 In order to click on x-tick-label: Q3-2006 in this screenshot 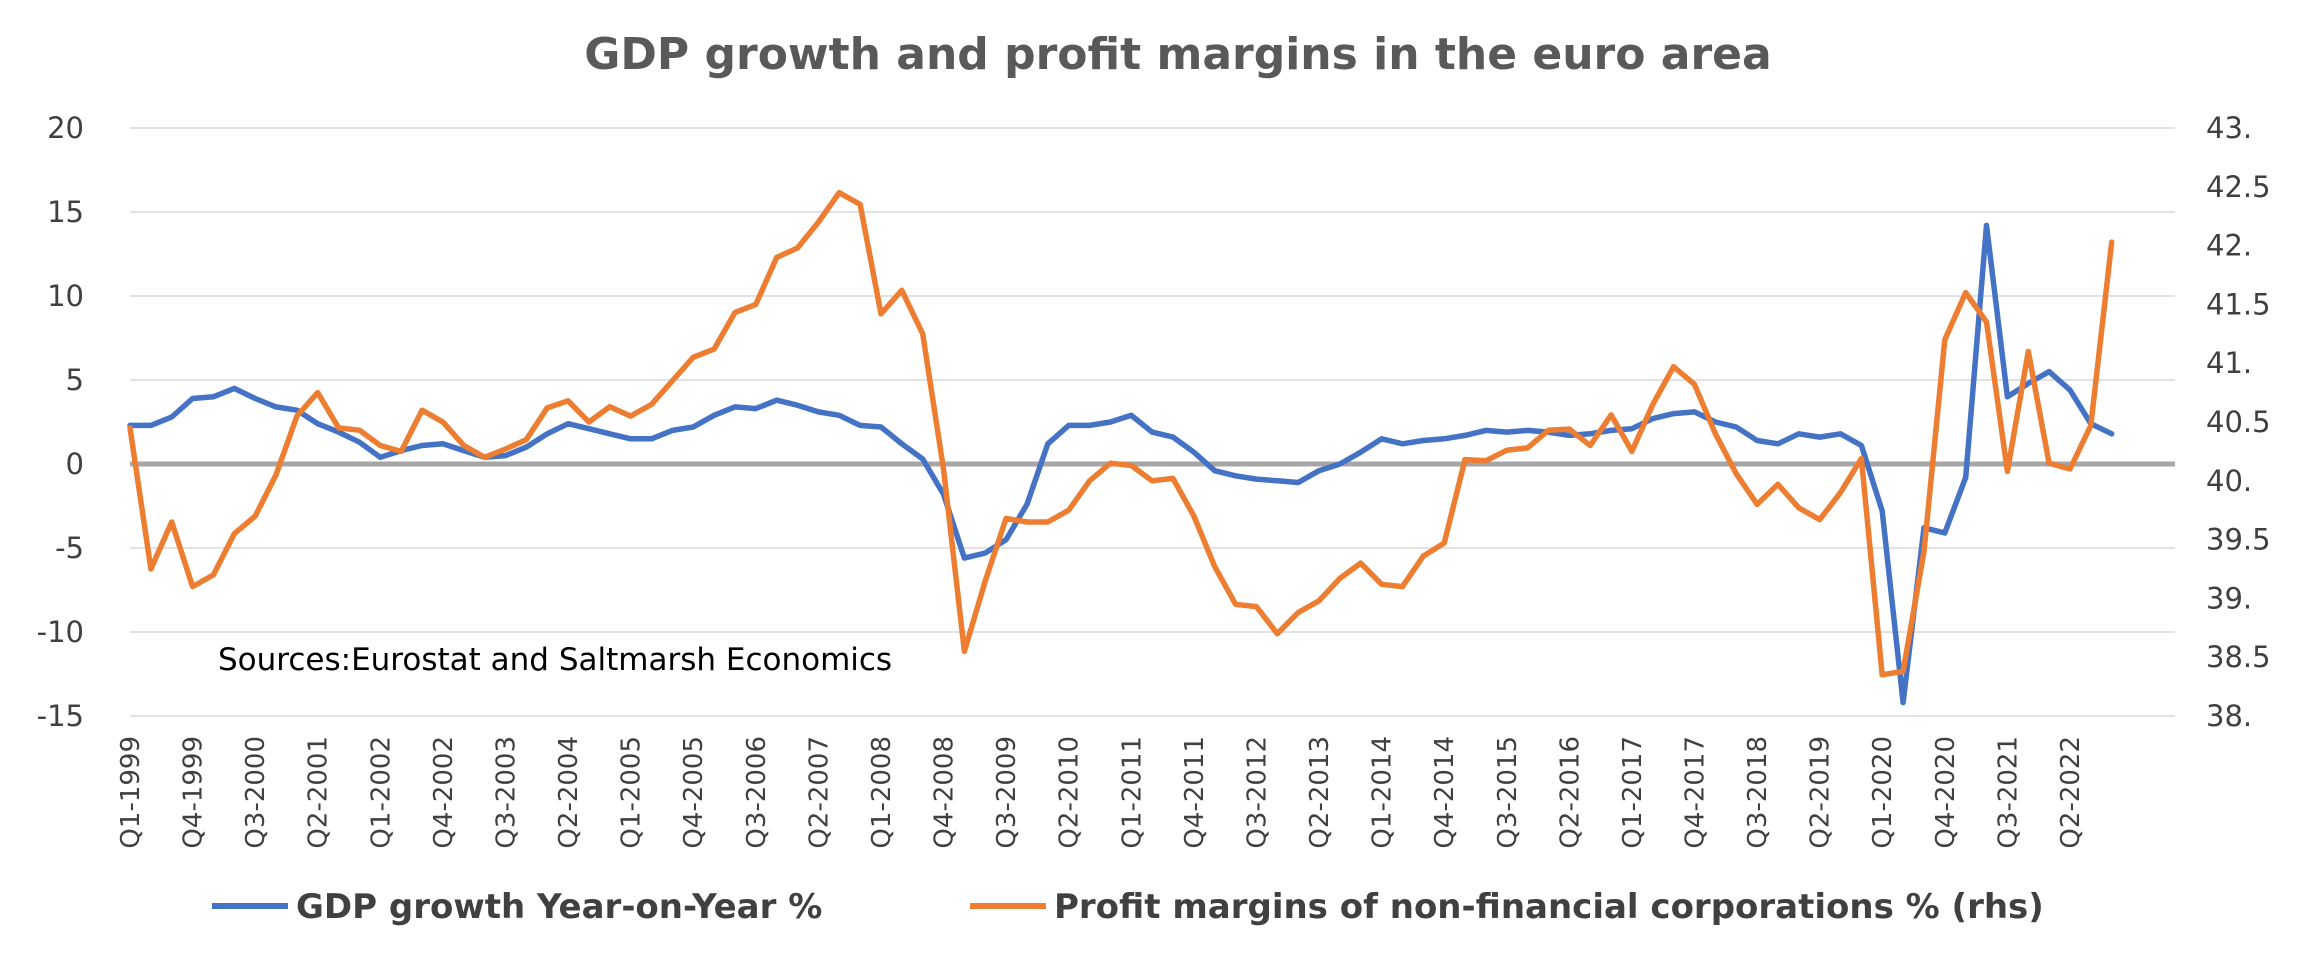, I will do `click(757, 792)`.